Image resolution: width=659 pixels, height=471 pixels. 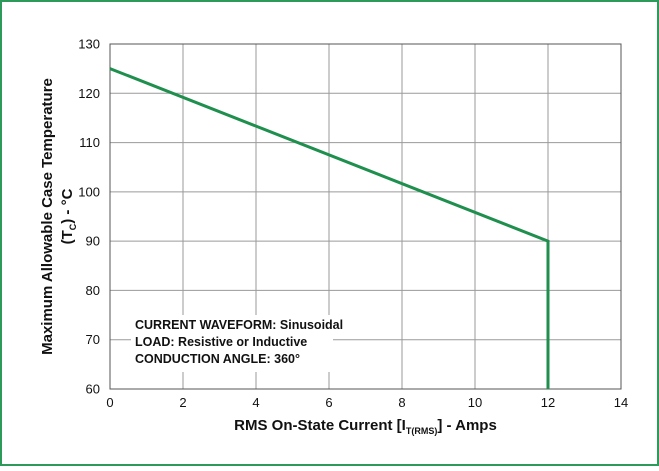 I want to click on x-axis-title: RMS On-State Current [IT(RMS)] - Amps, so click(x=365, y=426).